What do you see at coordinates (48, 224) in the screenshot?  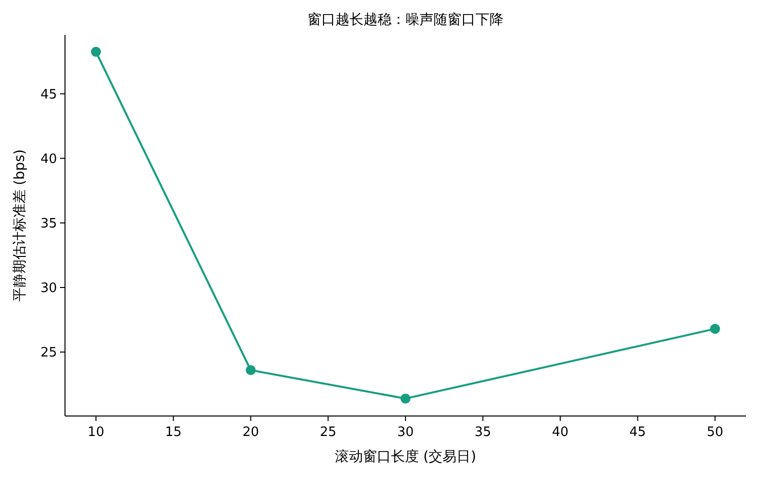 I see `y-tick-label: 35` at bounding box center [48, 224].